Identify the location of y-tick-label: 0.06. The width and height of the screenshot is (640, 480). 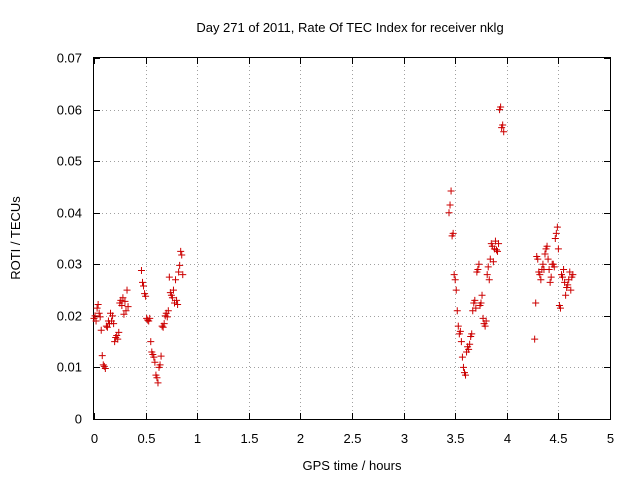
(69, 110).